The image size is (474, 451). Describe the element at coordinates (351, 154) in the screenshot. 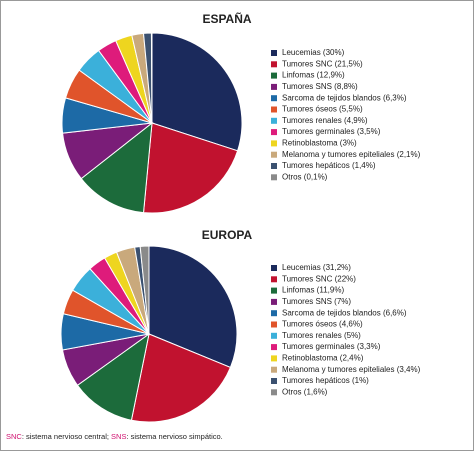

I see `legend-label: Melanoma y tumores epiteliales (2,1%)` at that location.